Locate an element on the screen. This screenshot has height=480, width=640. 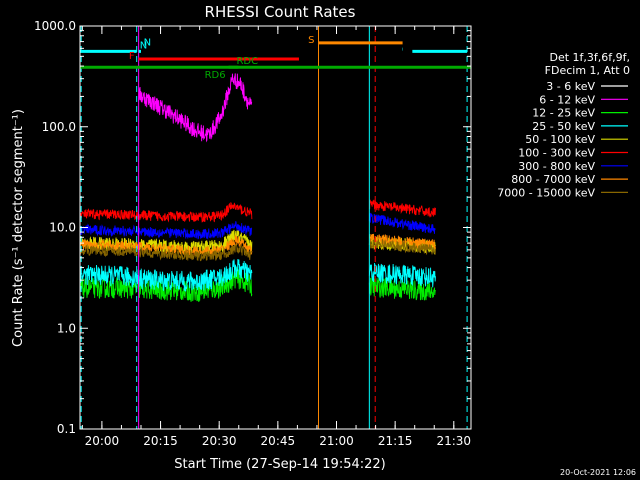
interval-label: RDC is located at coordinates (247, 61).